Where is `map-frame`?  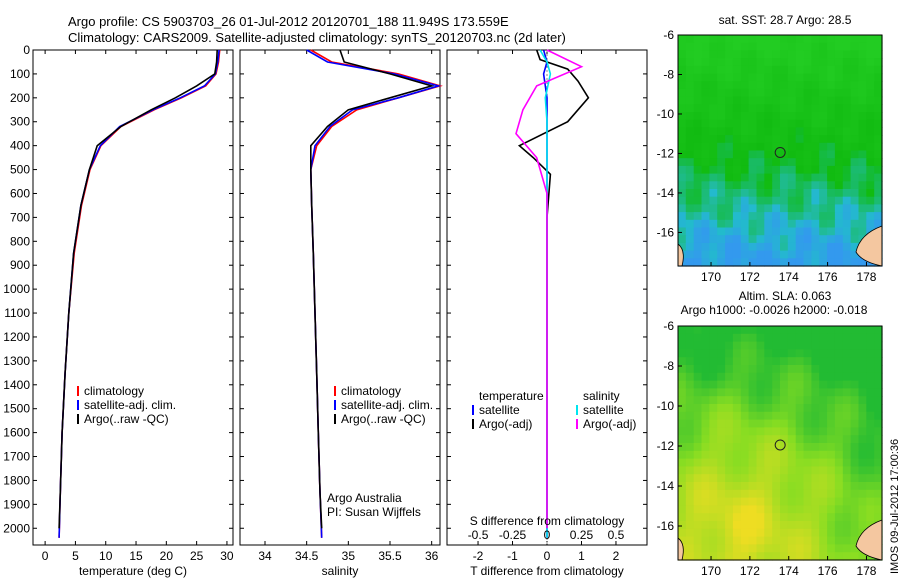
map-frame is located at coordinates (780, 443).